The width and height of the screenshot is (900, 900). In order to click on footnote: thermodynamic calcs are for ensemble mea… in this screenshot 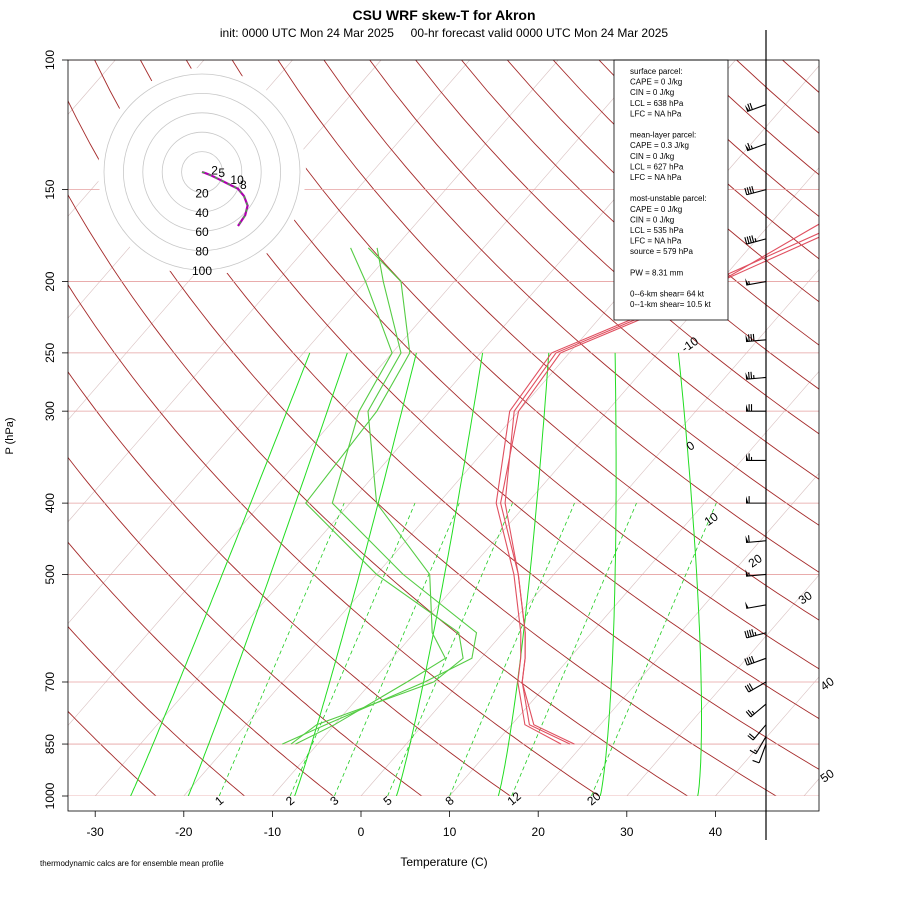, I will do `click(132, 863)`.